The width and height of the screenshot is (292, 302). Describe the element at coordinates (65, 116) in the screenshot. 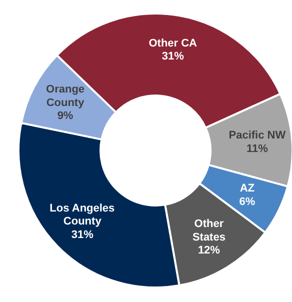

I see `data-label: 9%` at that location.